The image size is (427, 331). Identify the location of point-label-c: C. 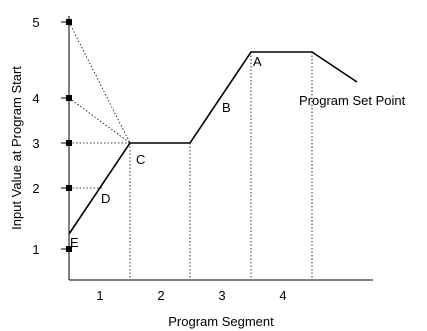
(140, 159).